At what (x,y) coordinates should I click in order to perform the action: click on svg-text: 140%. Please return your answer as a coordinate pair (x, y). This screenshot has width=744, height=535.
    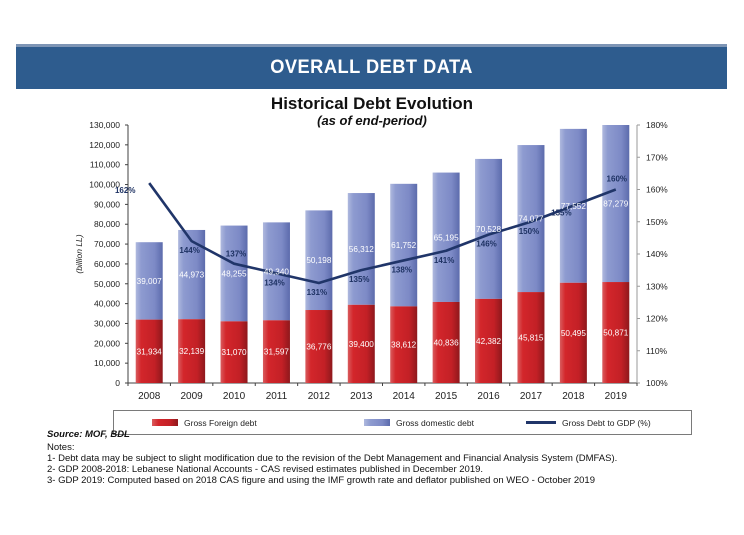
    Looking at the image, I should click on (657, 254).